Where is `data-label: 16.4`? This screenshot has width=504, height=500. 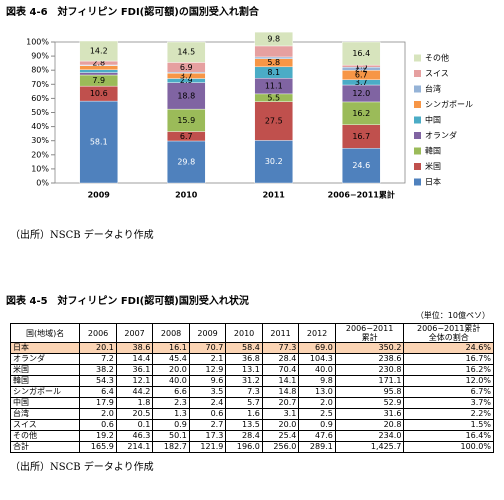 data-label: 16.4 is located at coordinates (361, 53).